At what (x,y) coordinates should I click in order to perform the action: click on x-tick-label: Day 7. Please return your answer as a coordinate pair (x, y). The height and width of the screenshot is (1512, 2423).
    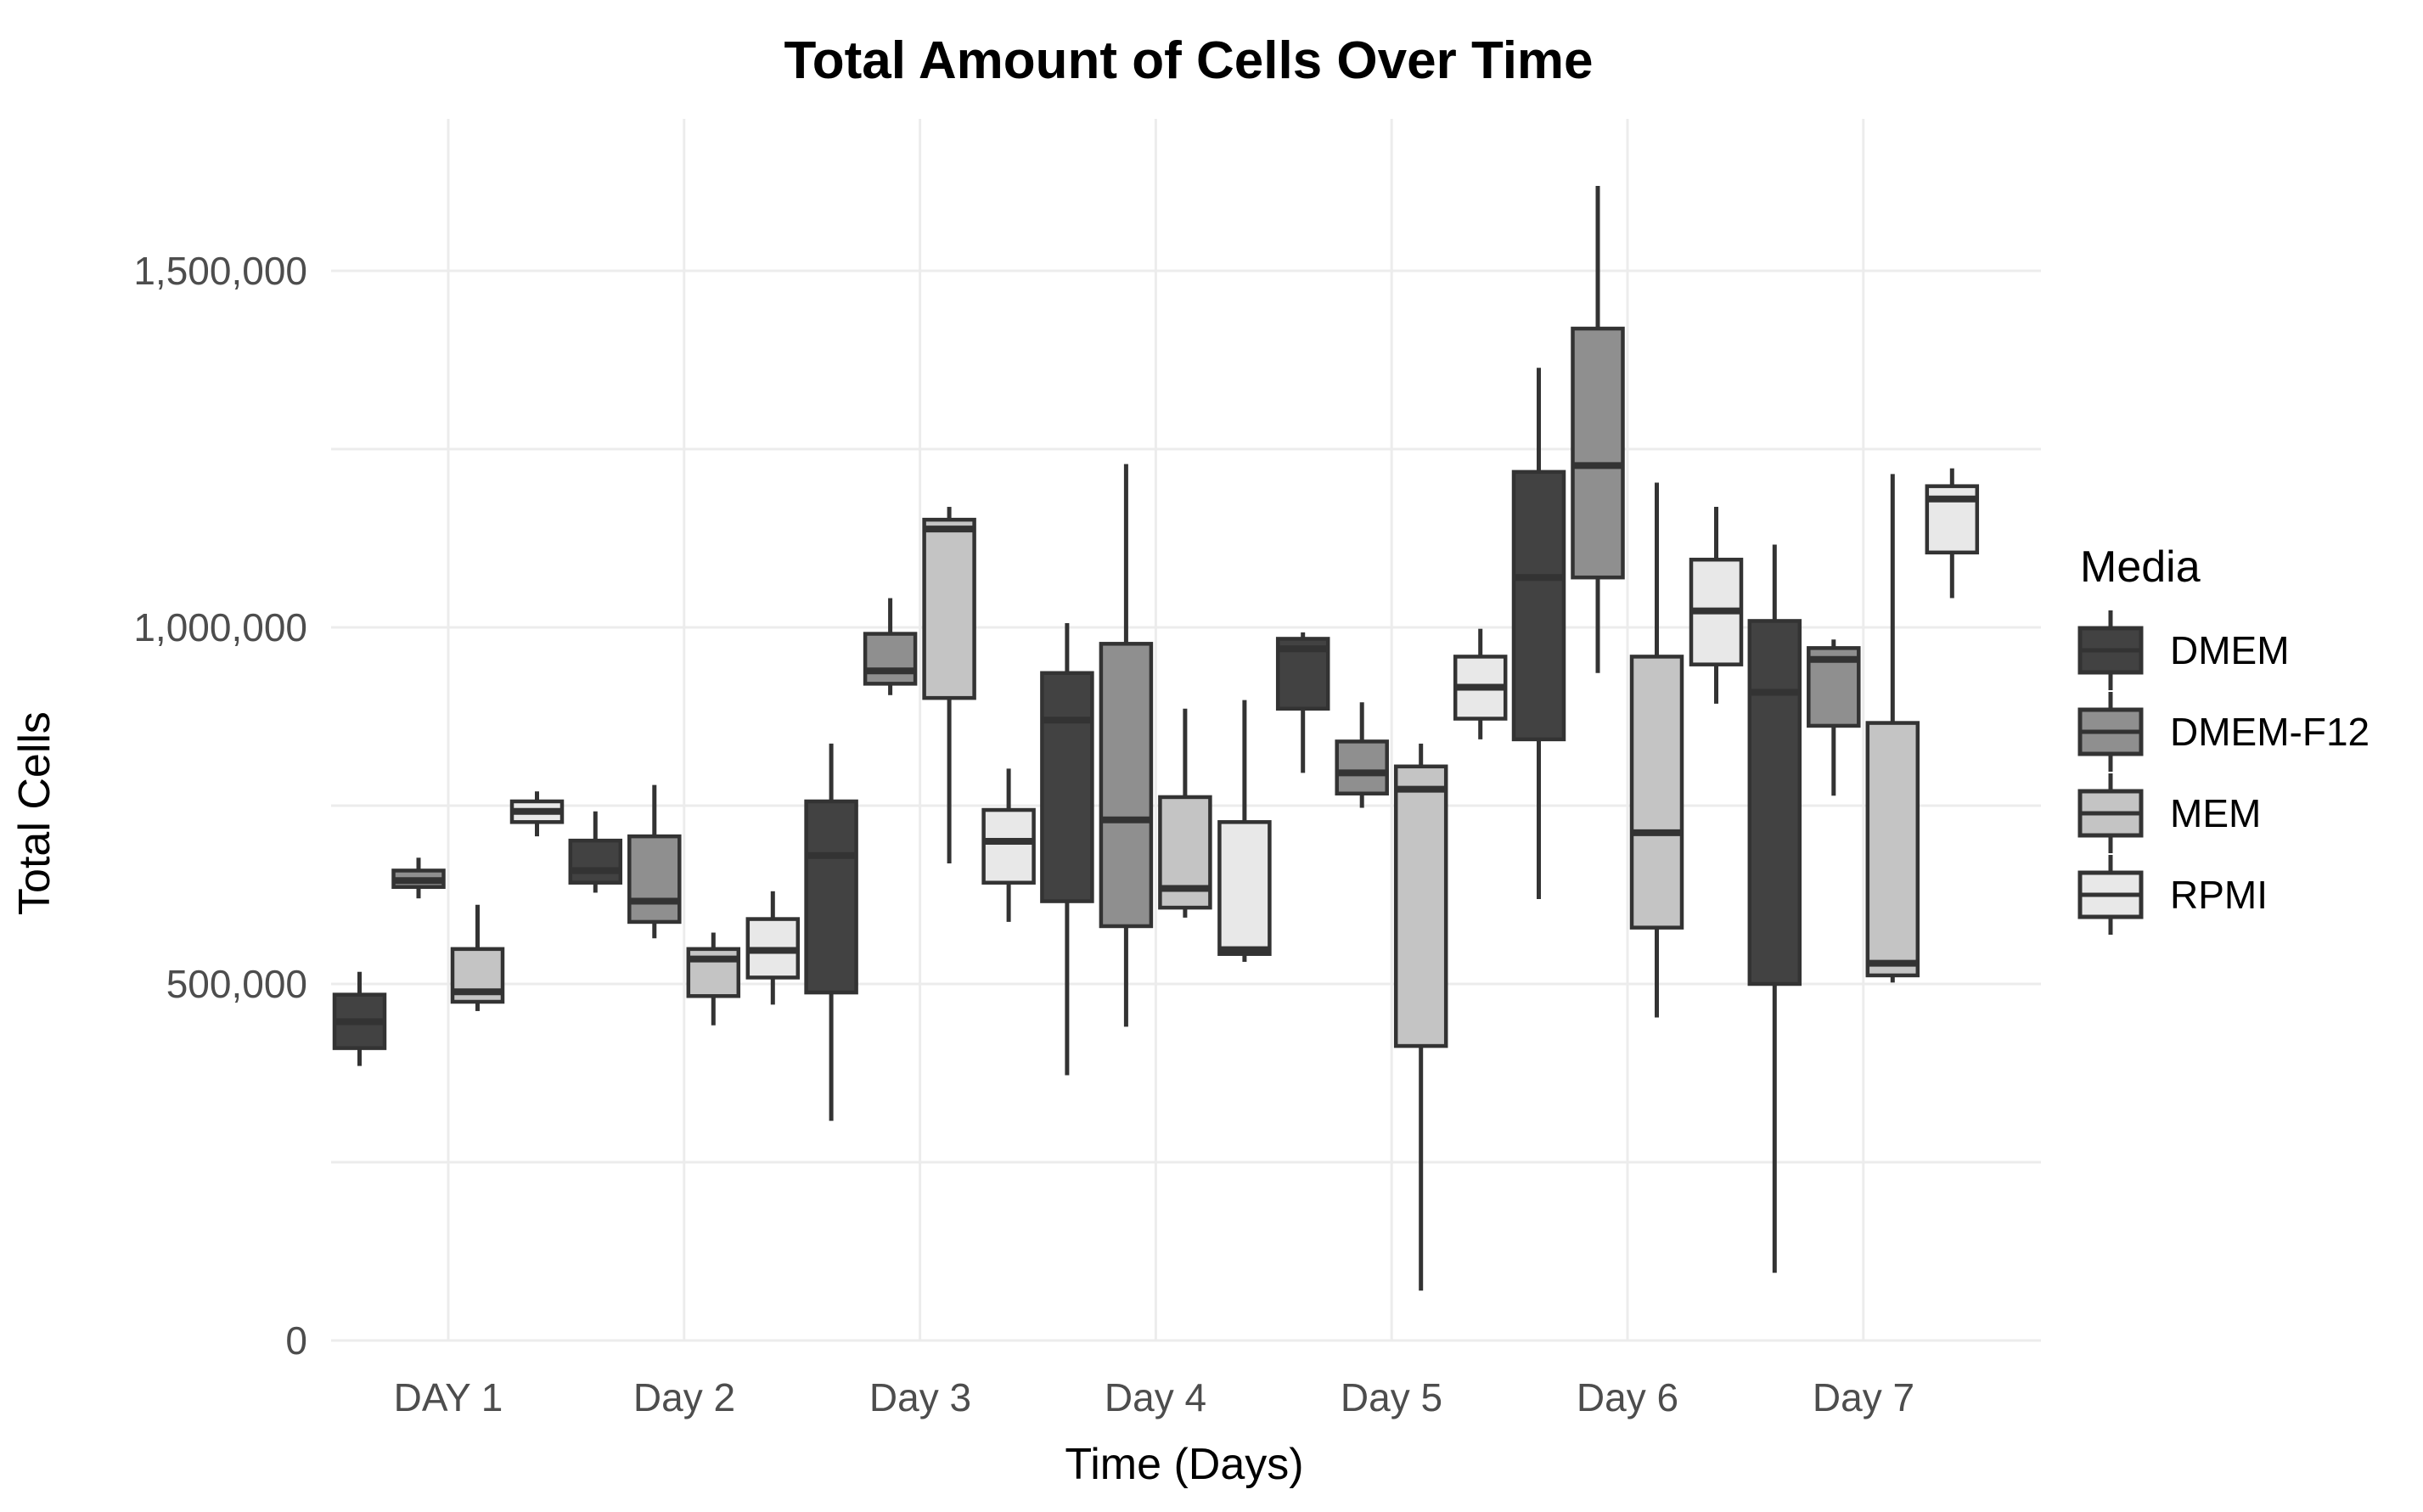
    Looking at the image, I should click on (1863, 1397).